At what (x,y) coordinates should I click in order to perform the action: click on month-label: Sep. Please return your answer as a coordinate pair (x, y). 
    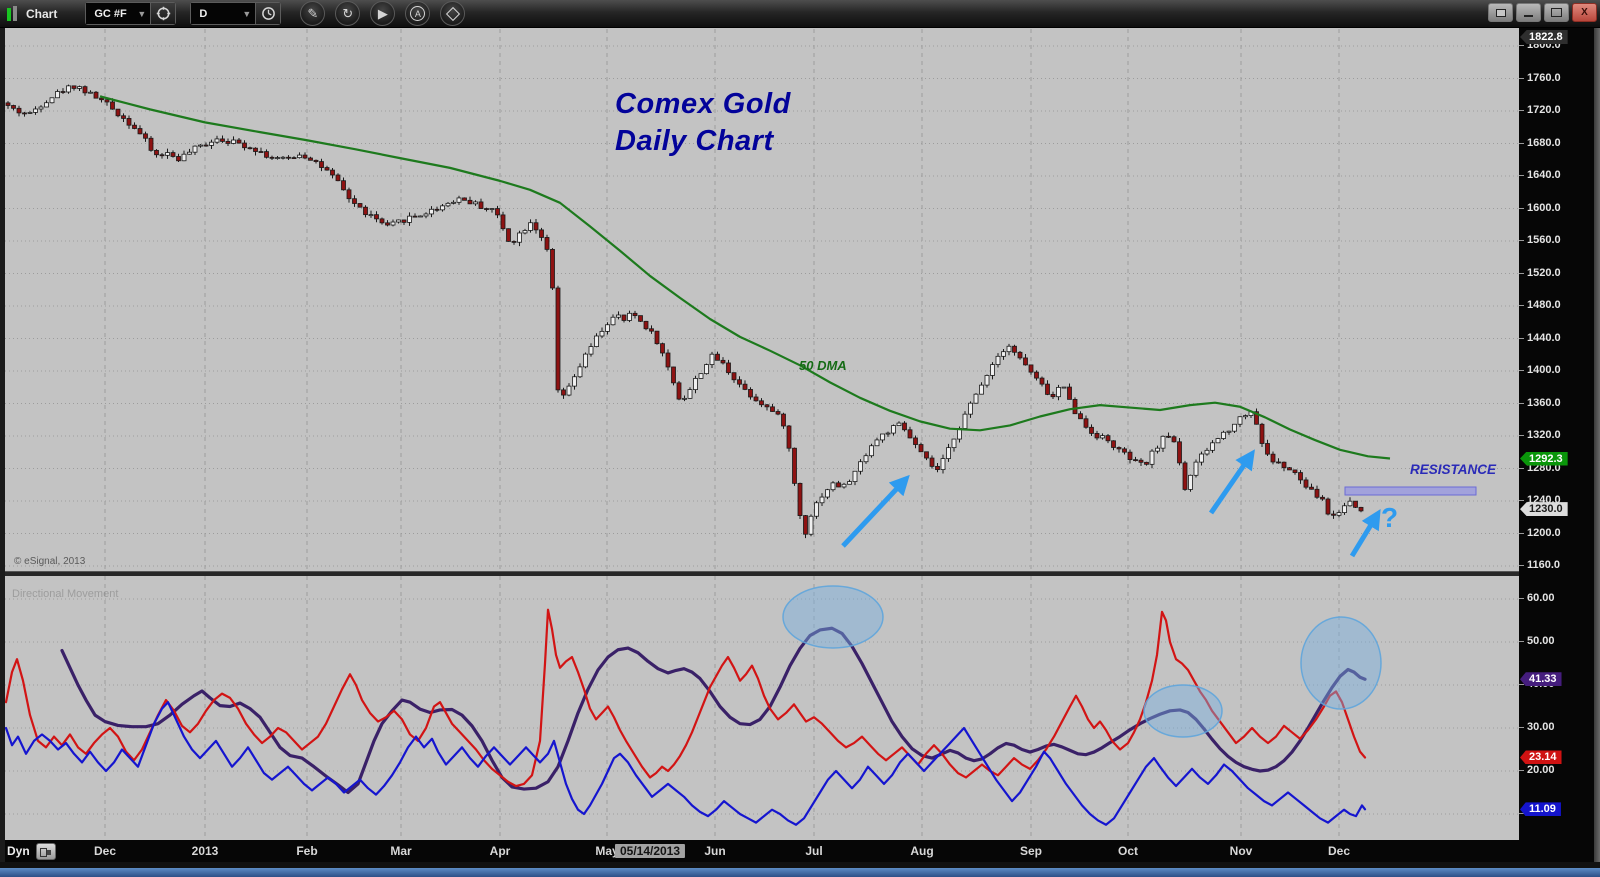
    Looking at the image, I should click on (1031, 851).